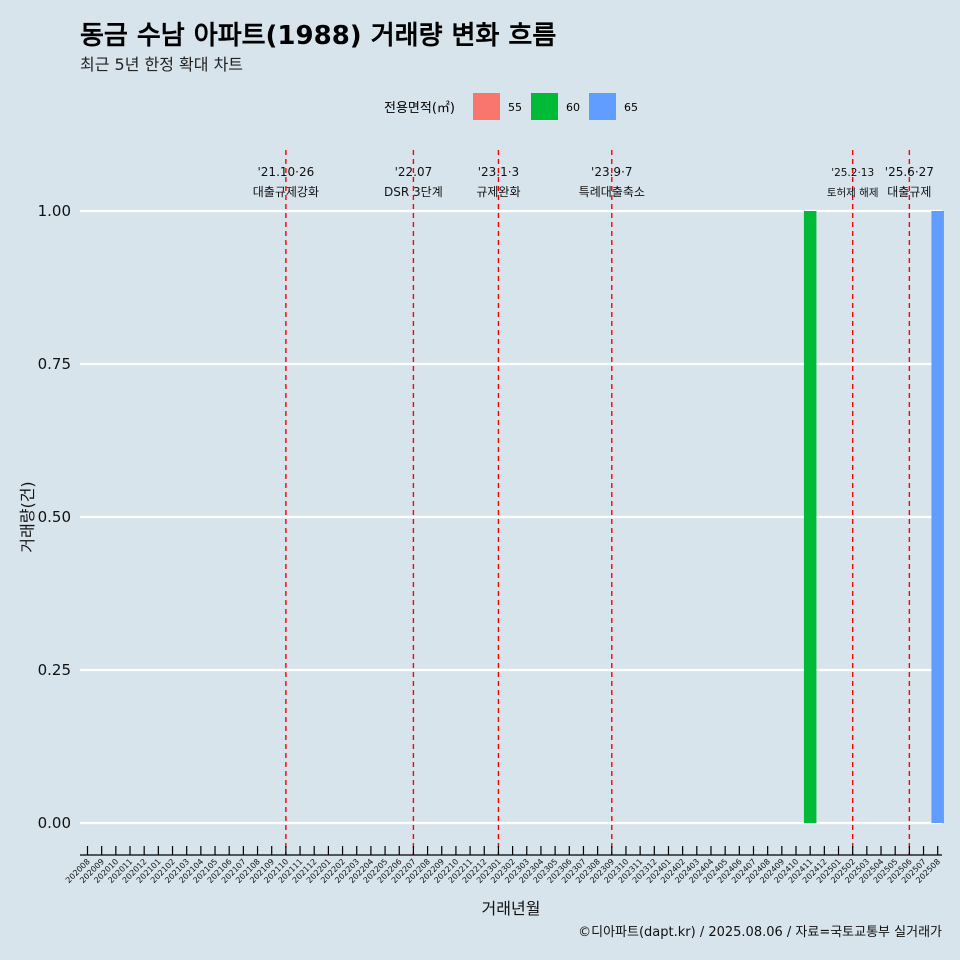  What do you see at coordinates (413, 192) in the screenshot?
I see `annotation-label: DSR 3단계` at bounding box center [413, 192].